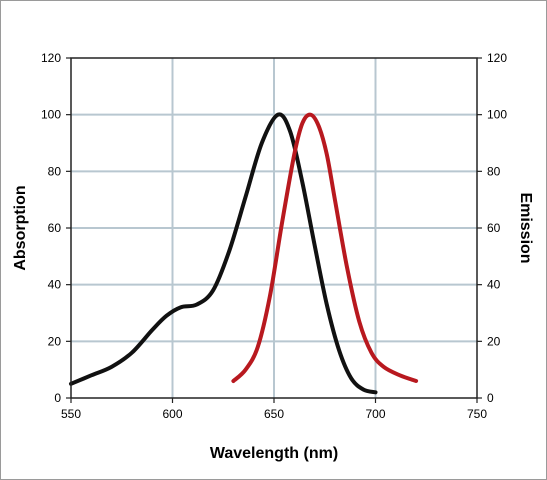 The height and width of the screenshot is (480, 547). What do you see at coordinates (497, 115) in the screenshot?
I see `right-y-tick-label: 100` at bounding box center [497, 115].